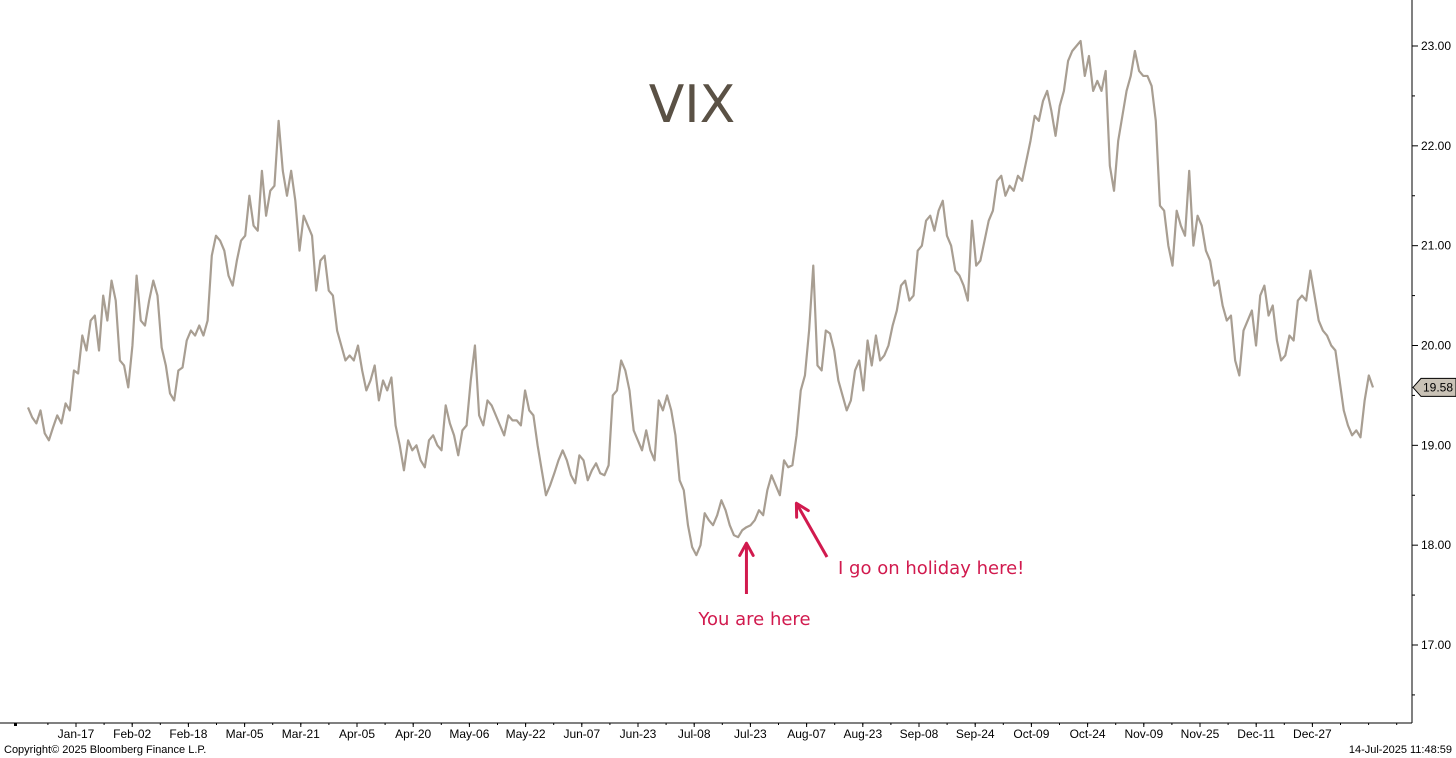 Image resolution: width=1456 pixels, height=758 pixels. What do you see at coordinates (469, 734) in the screenshot?
I see `x-tick-label: May-06` at bounding box center [469, 734].